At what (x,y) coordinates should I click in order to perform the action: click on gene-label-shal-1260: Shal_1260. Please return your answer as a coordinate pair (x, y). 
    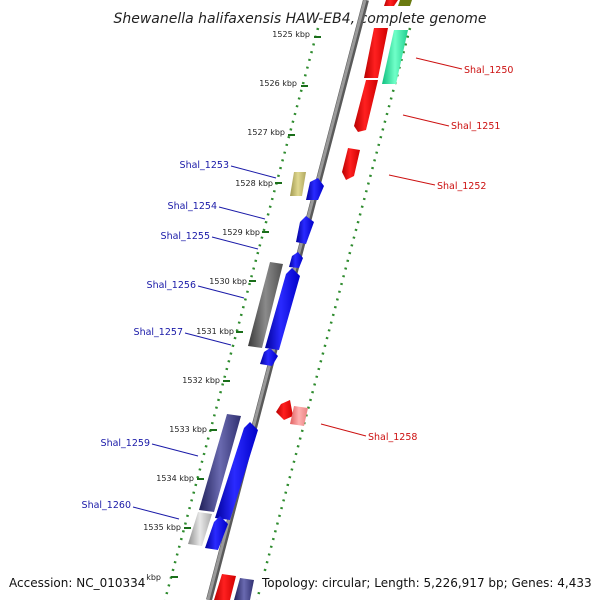
    Looking at the image, I should click on (106, 505).